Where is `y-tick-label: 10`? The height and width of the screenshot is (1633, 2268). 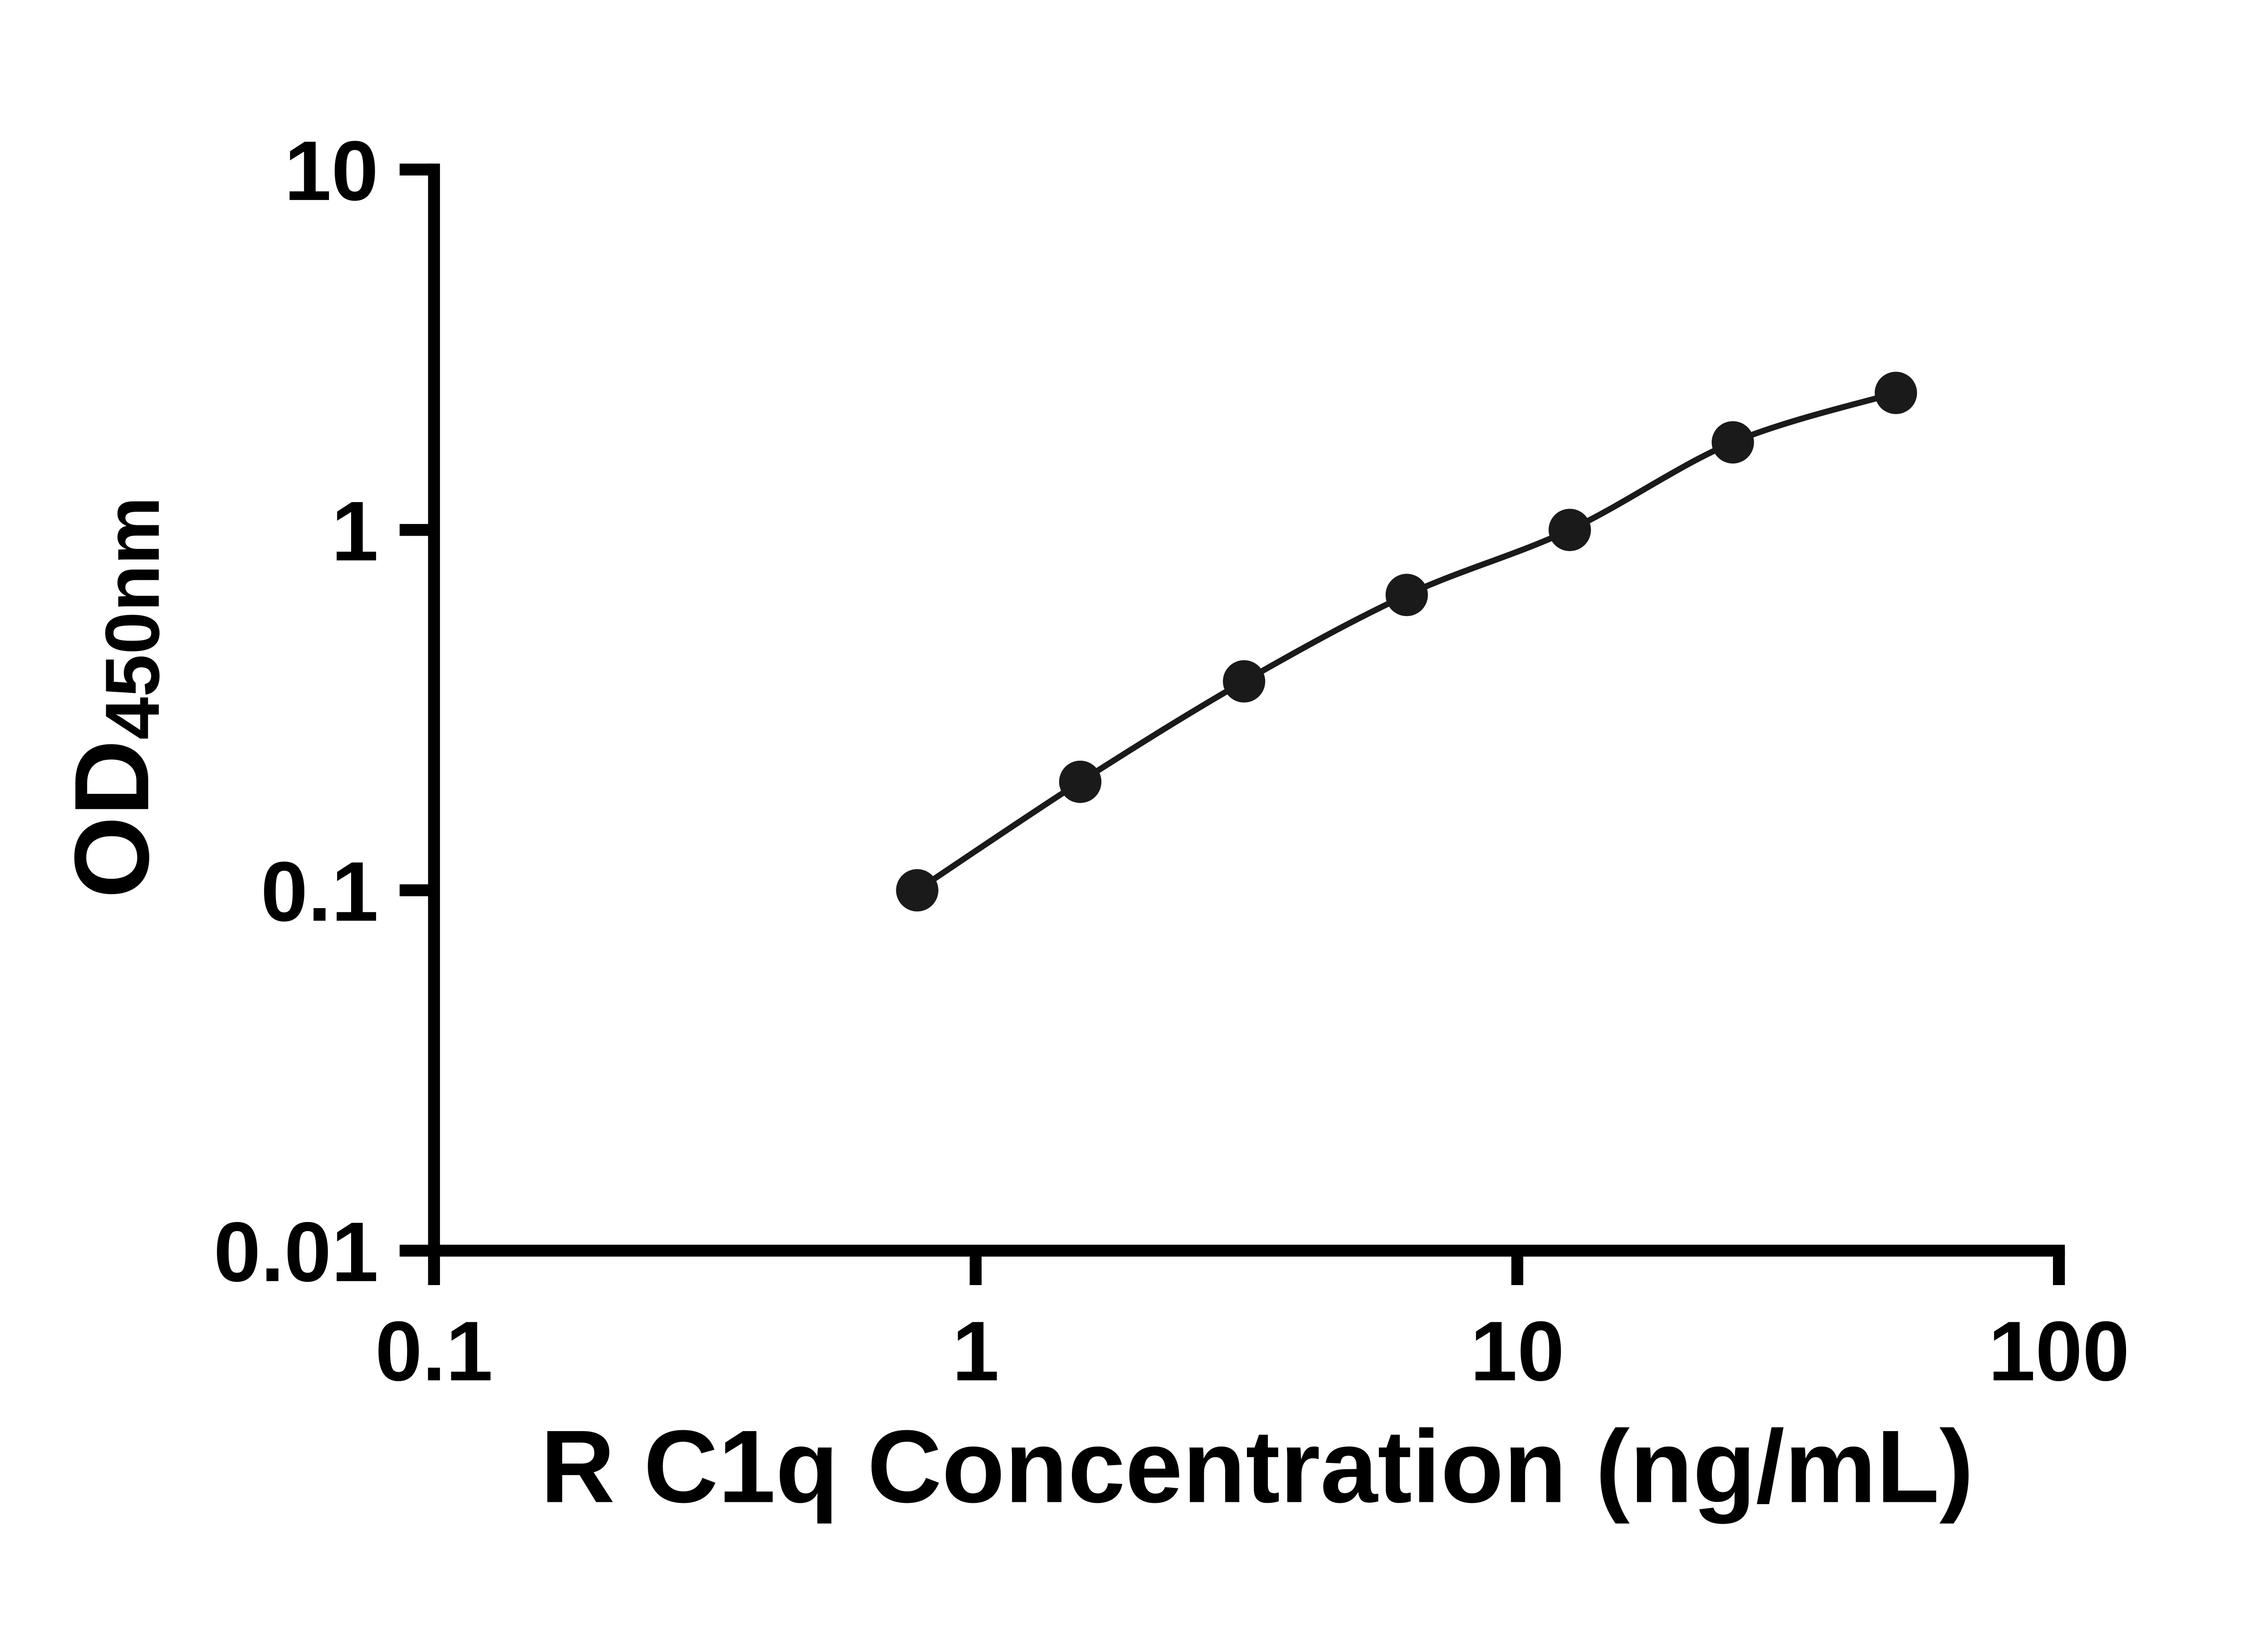
y-tick-label: 10 is located at coordinates (332, 170).